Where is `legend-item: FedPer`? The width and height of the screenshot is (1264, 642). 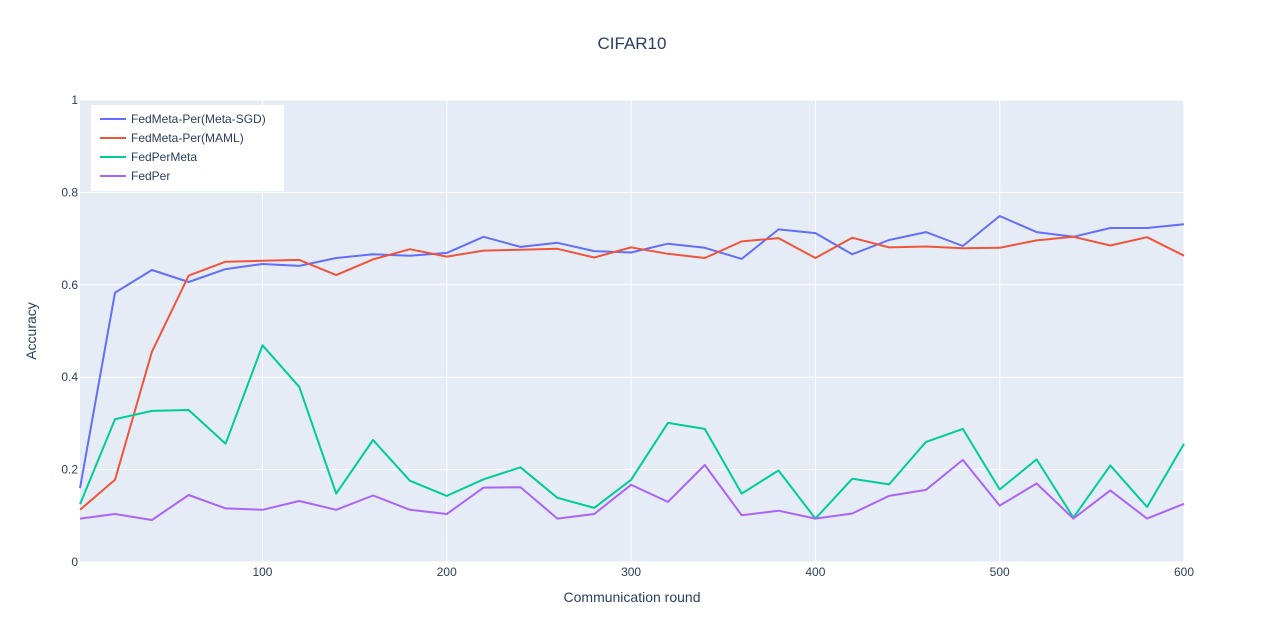
legend-item: FedPer is located at coordinates (135, 176).